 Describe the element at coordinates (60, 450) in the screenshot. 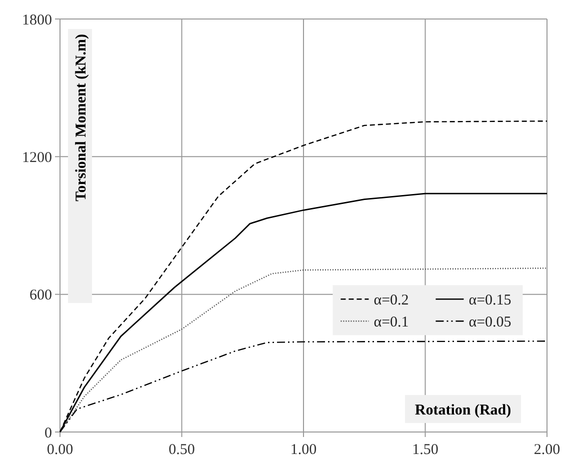

I see `x-tick-label: 0.00` at that location.